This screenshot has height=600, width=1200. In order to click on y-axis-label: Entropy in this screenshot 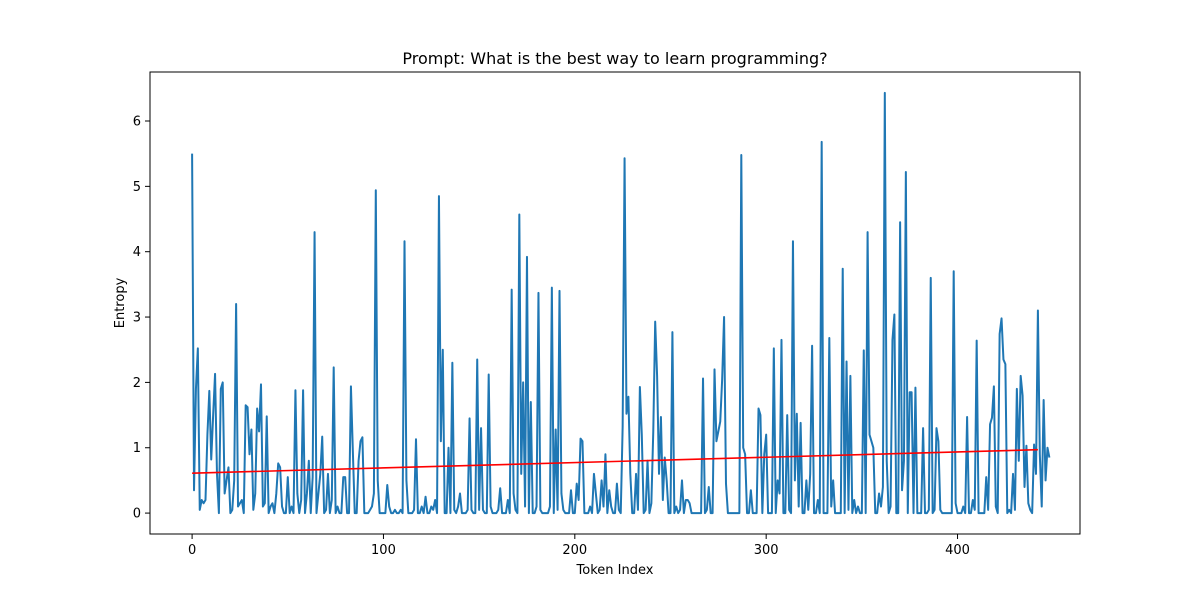, I will do `click(120, 302)`.